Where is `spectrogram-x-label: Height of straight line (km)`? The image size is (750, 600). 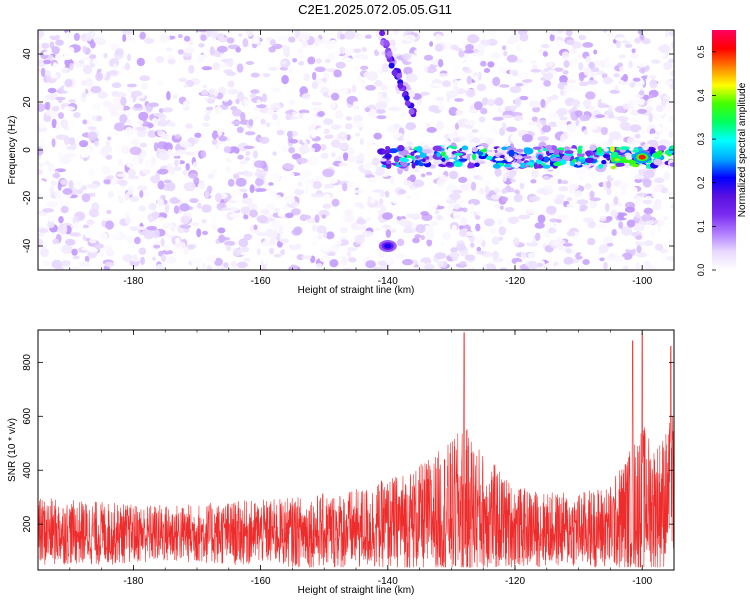
spectrogram-x-label: Height of straight line (km) is located at coordinates (356, 290).